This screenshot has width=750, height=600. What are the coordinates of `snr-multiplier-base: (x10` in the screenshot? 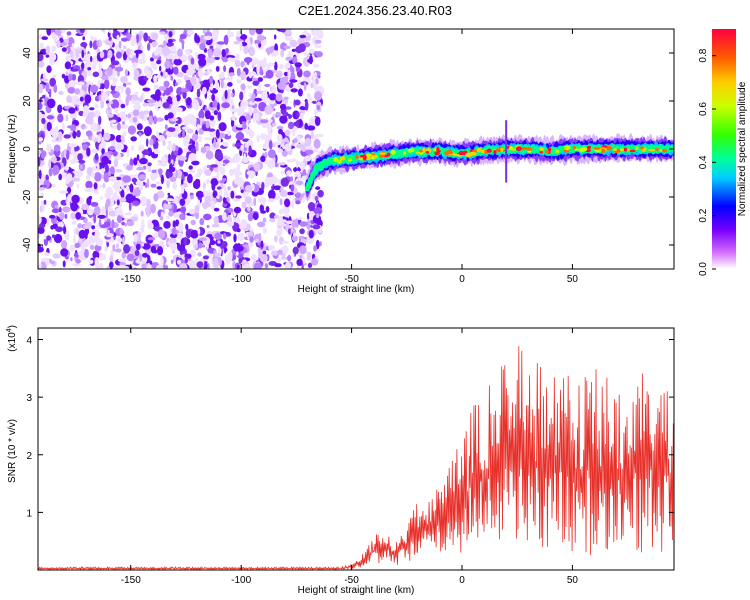 It's located at (12, 342).